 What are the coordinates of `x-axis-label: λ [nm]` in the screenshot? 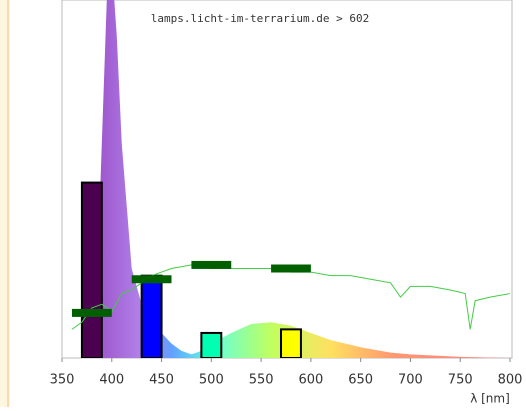 It's located at (490, 399).